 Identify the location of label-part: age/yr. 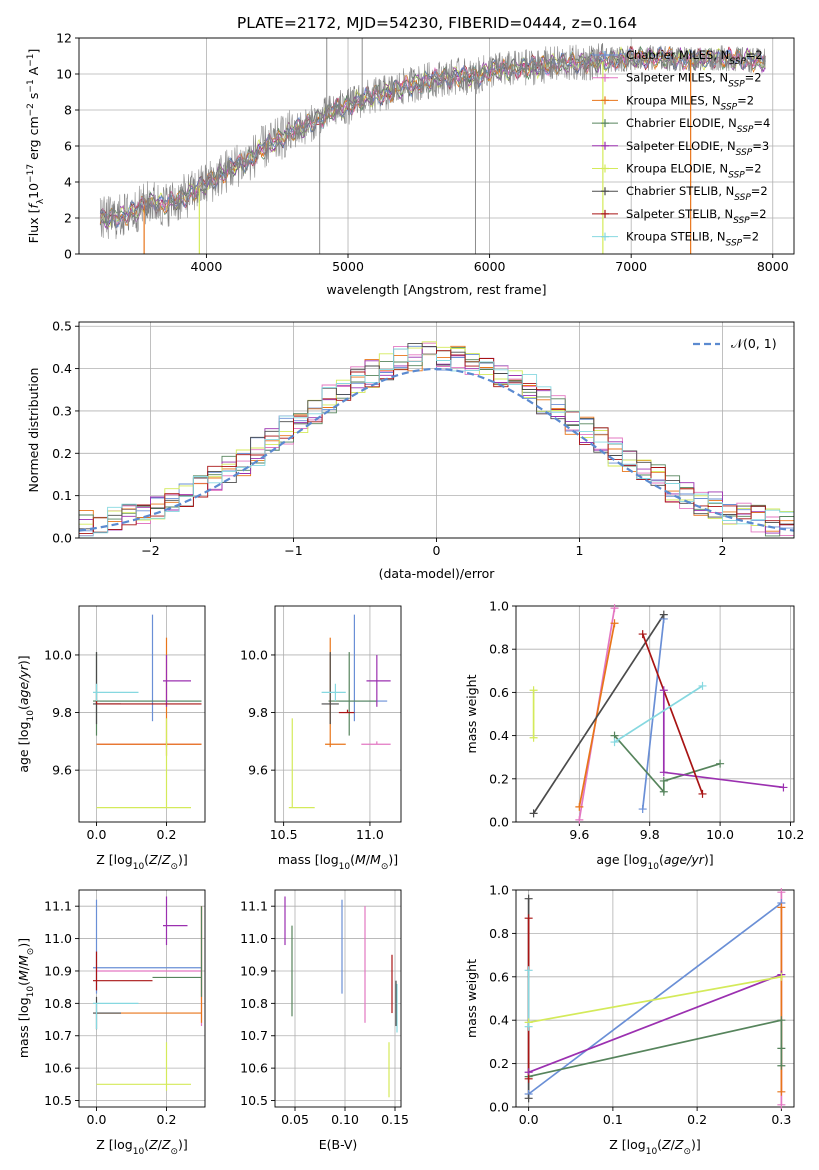
(684, 859).